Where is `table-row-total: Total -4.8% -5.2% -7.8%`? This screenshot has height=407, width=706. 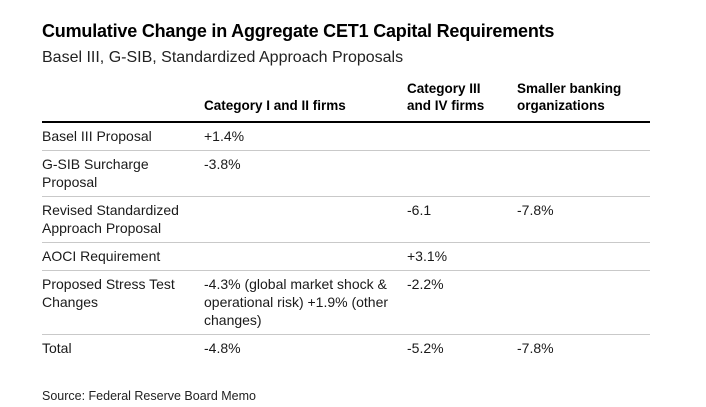
table-row-total: Total -4.8% -5.2% -7.8% is located at coordinates (346, 348).